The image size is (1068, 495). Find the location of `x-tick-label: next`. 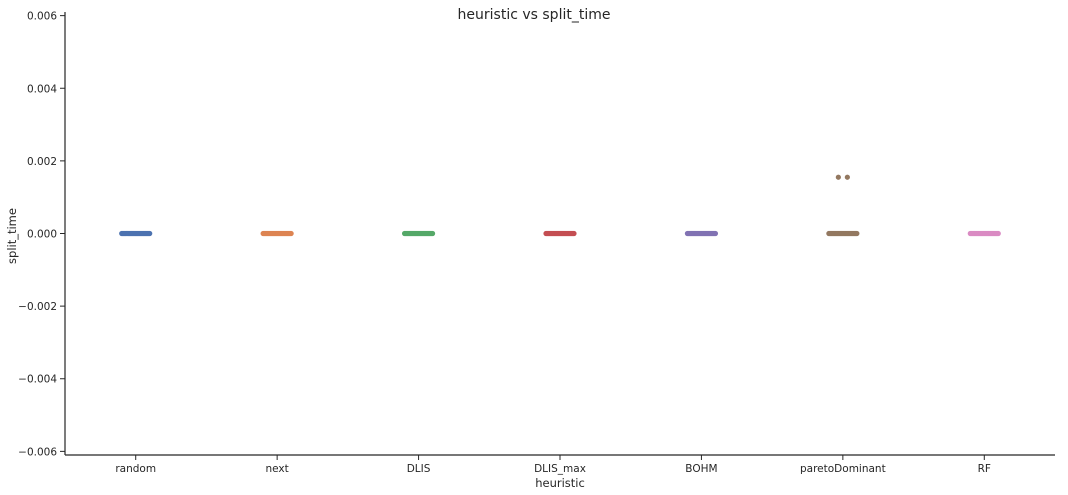

x-tick-label: next is located at coordinates (277, 469).